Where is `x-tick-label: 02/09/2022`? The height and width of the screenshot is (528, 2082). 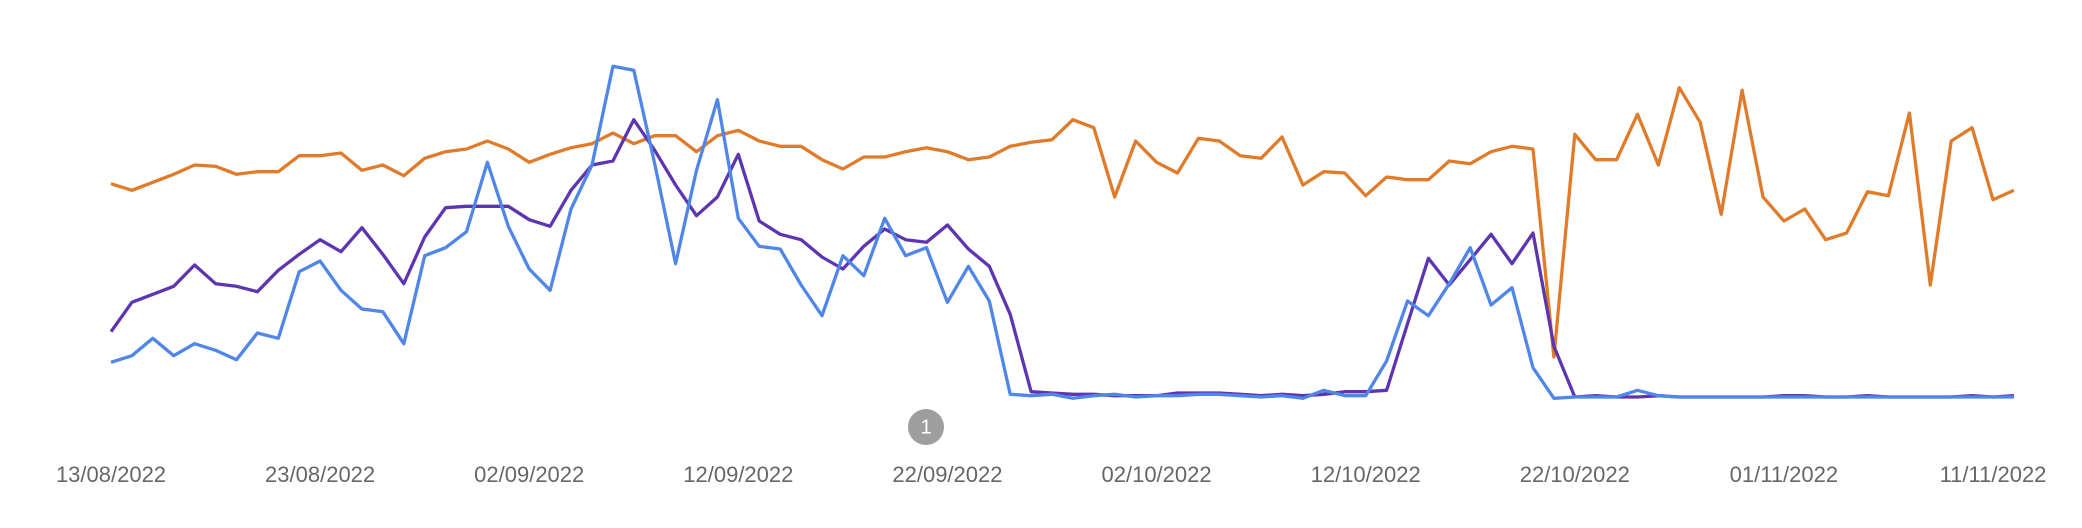
x-tick-label: 02/09/2022 is located at coordinates (529, 474).